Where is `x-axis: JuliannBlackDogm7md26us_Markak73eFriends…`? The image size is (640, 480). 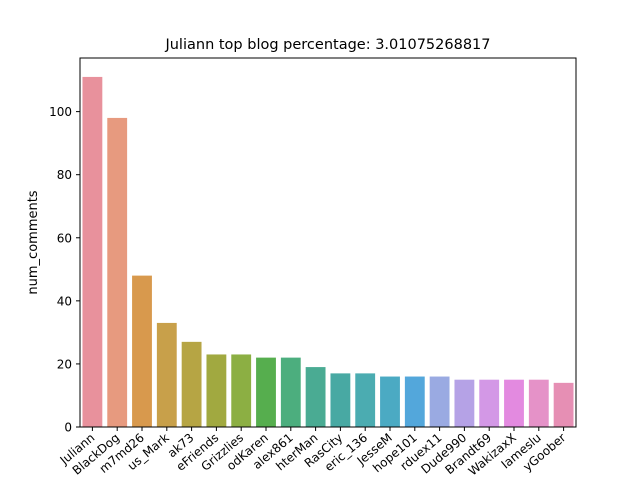
x-axis: JuliannBlackDogm7md26us_Markak73eFriends… is located at coordinates (313, 452).